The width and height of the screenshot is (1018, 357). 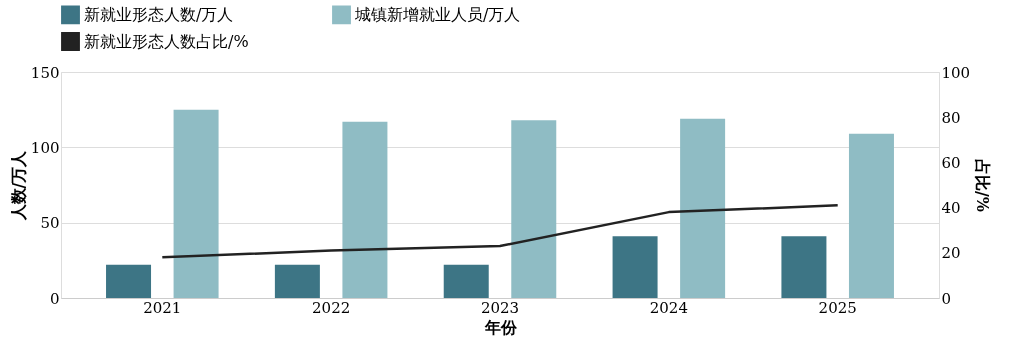 What do you see at coordinates (500, 307) in the screenshot?
I see `x-tick-label: 2023` at bounding box center [500, 307].